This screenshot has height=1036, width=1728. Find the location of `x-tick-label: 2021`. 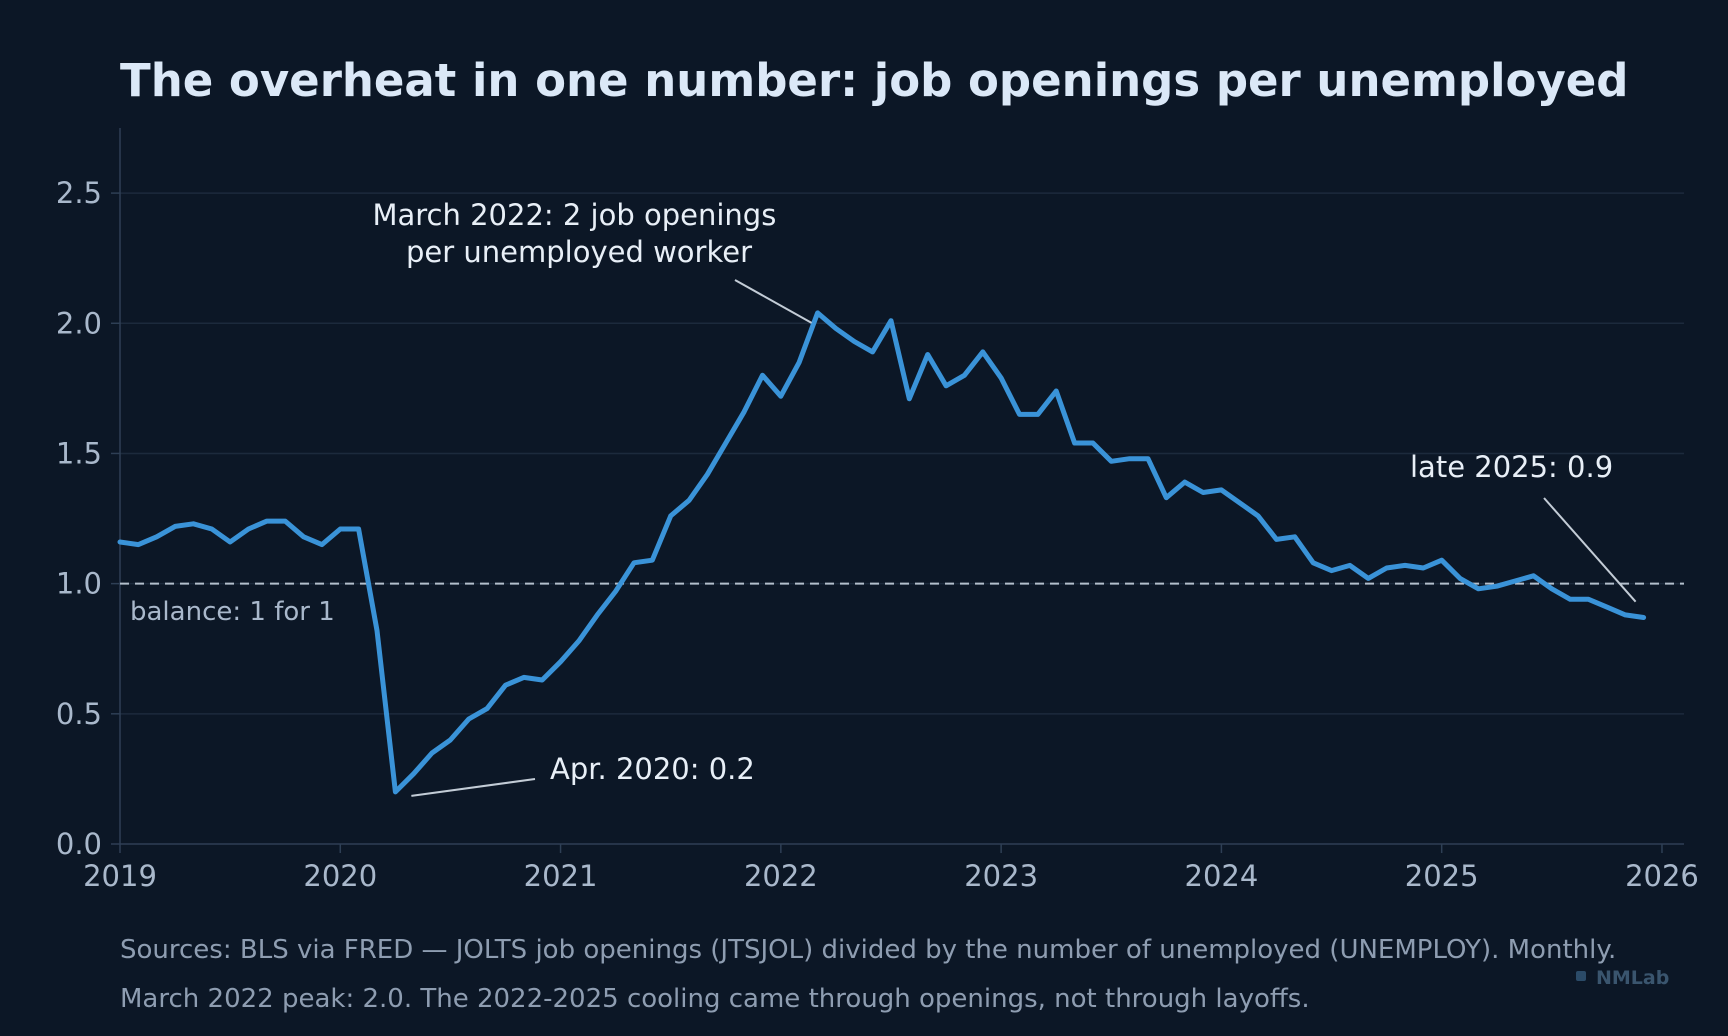

x-tick-label: 2021 is located at coordinates (561, 876).